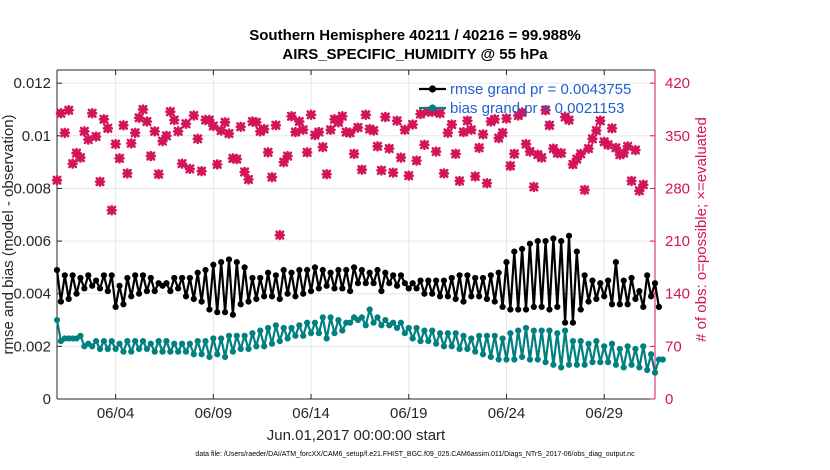  I want to click on y-right-tick-label: 70, so click(673, 346).